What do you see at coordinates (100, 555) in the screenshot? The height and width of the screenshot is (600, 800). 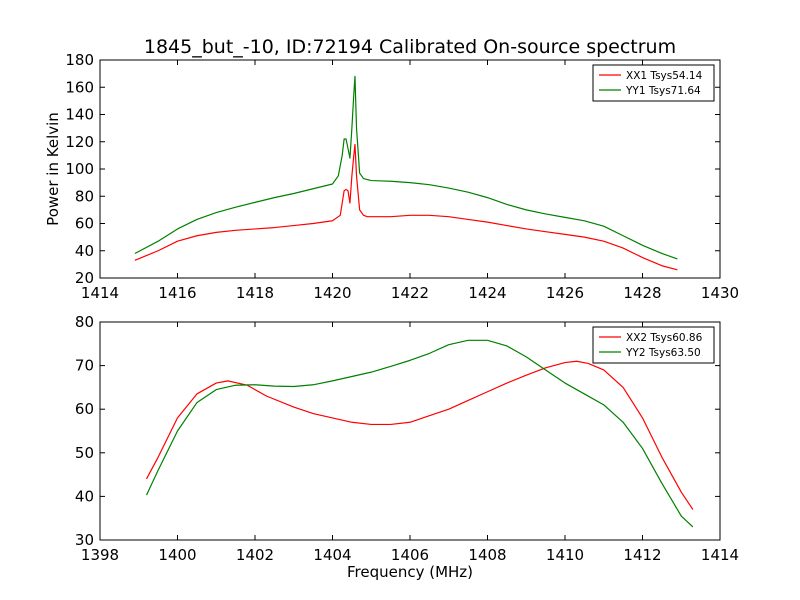 I see `x-tick-label: 1398` at bounding box center [100, 555].